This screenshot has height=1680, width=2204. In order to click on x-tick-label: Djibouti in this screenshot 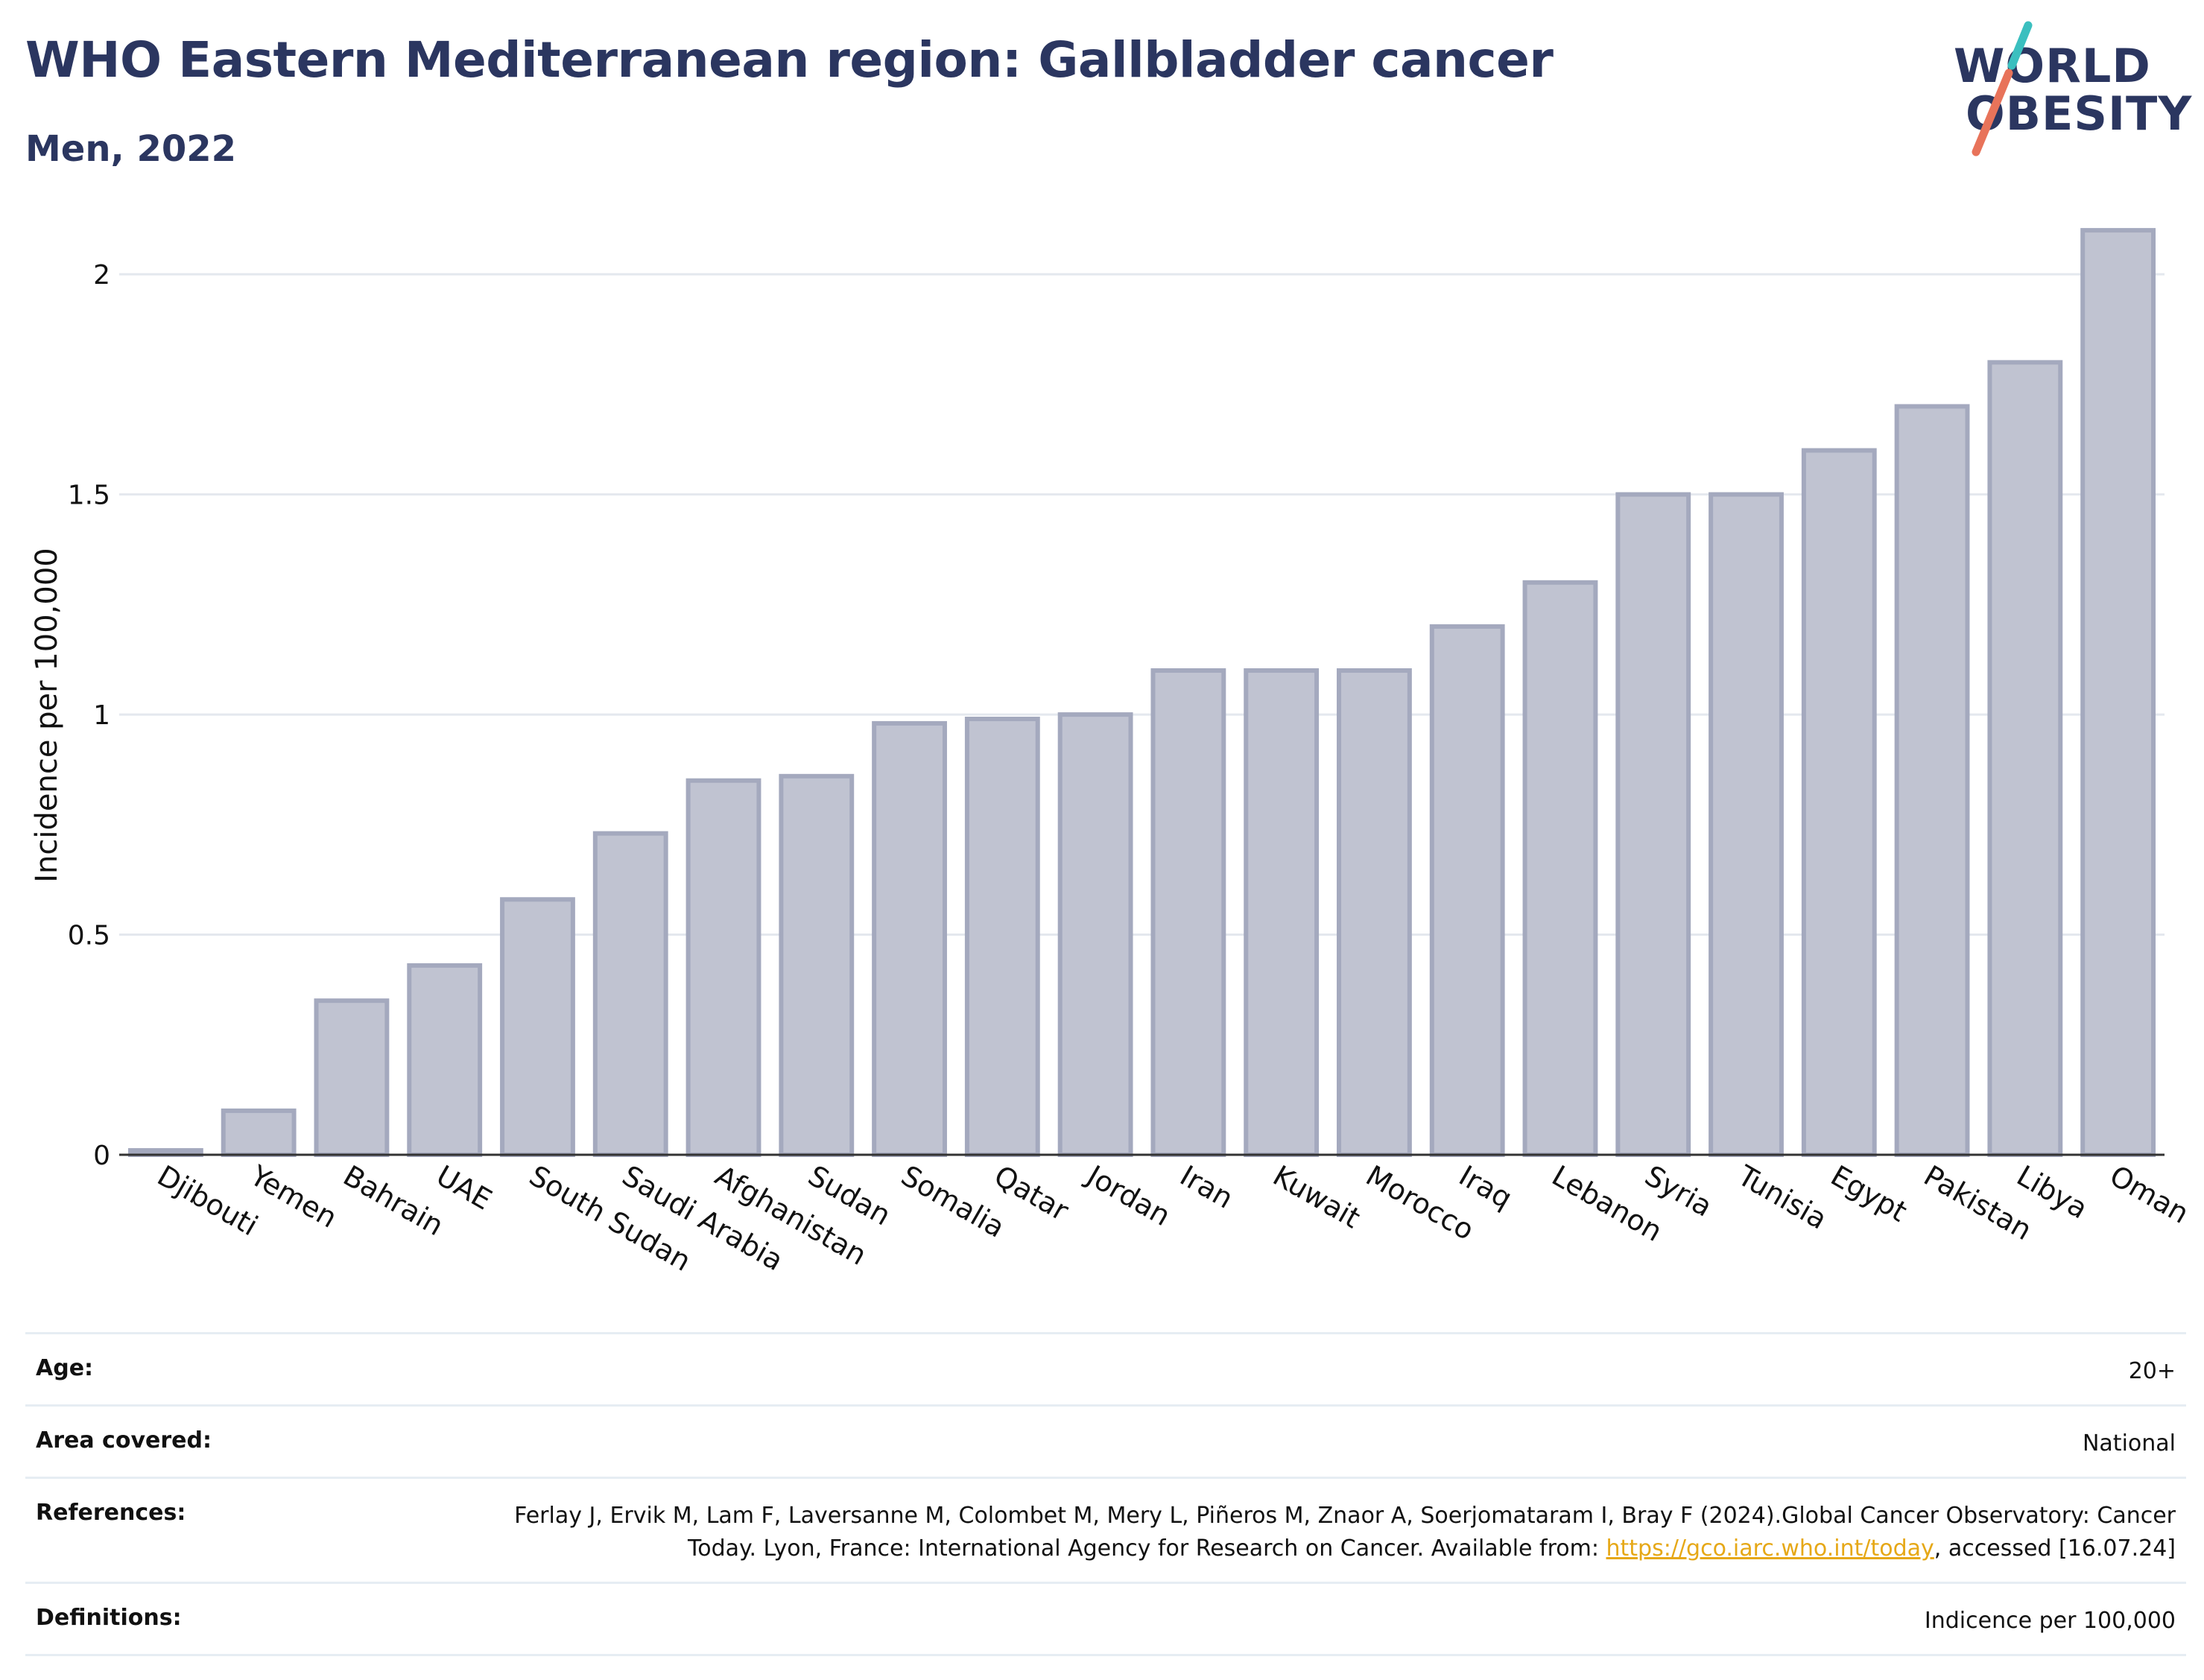, I will do `click(208, 1201)`.